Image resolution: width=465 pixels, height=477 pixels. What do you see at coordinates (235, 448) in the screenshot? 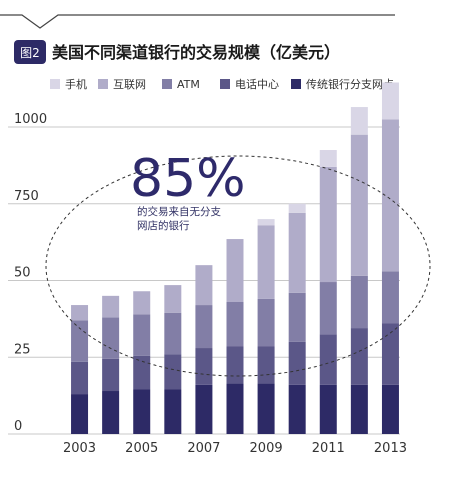
I see `x-axis-labels: 2003 2005 2007 2009 2011 2013` at bounding box center [235, 448].